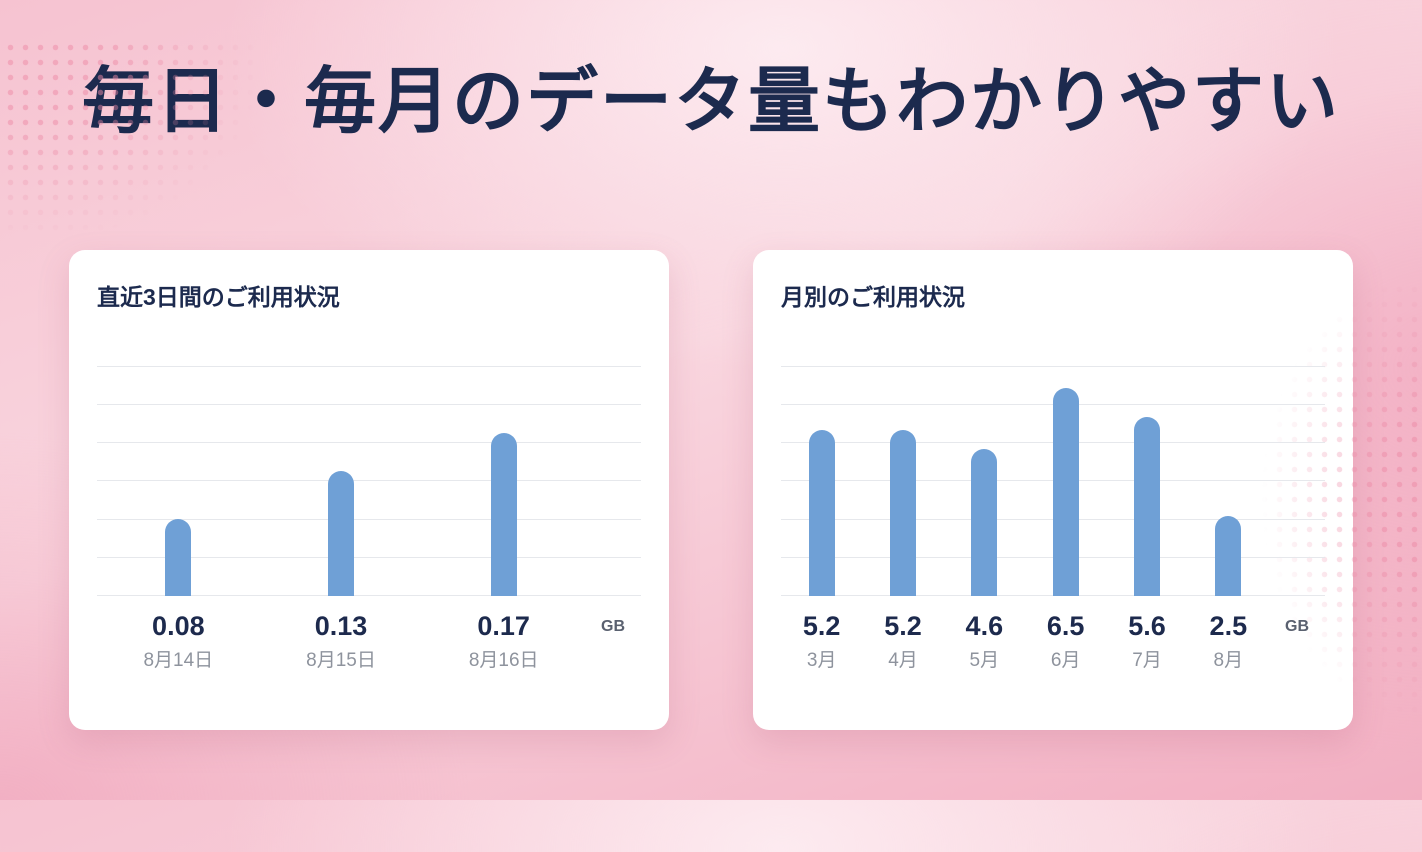 The width and height of the screenshot is (1422, 852). I want to click on chart-labels-row: 3月 4月 5月 6月 7月 8月, so click(1053, 661).